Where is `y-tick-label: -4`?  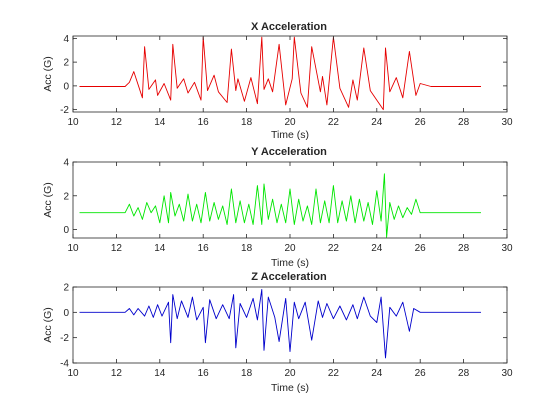
y-tick-label: -4 is located at coordinates (64, 364).